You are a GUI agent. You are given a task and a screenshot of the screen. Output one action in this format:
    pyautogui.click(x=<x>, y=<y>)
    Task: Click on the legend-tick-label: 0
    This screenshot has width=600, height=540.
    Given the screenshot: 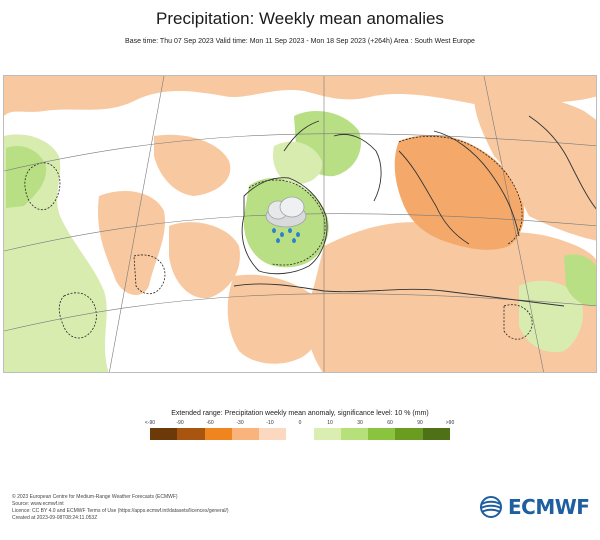 What is the action you would take?
    pyautogui.click(x=300, y=423)
    